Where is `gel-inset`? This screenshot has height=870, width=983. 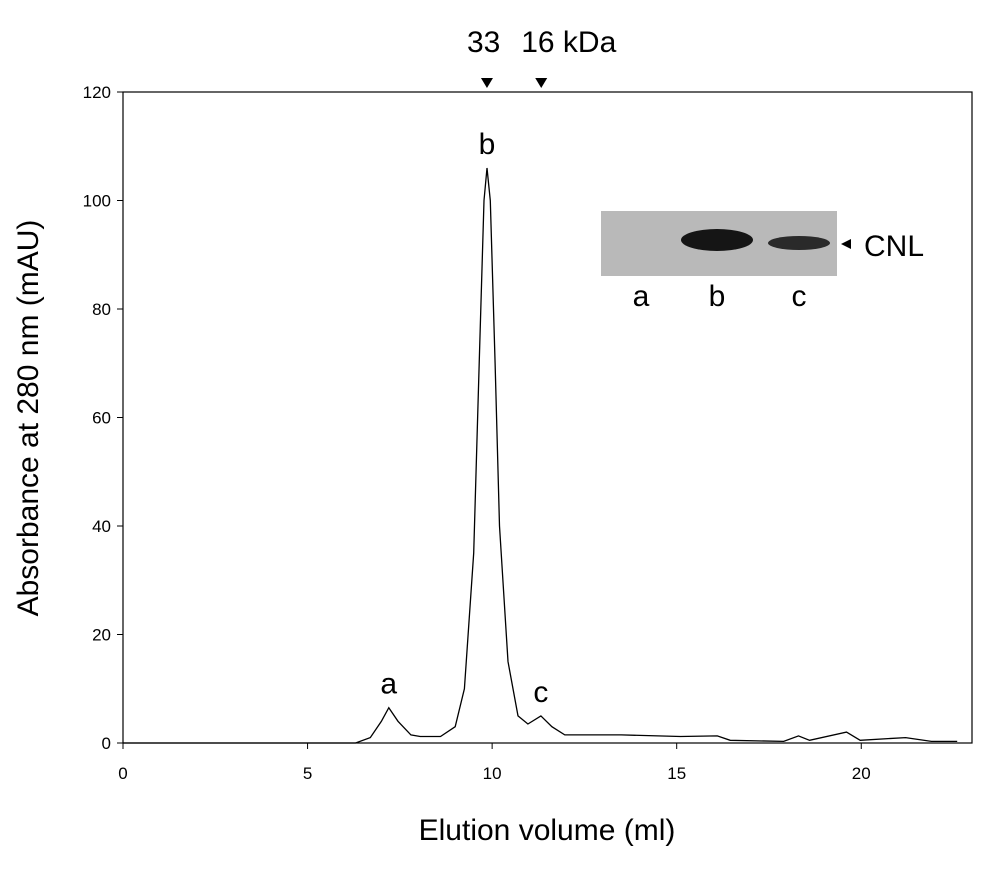 gel-inset is located at coordinates (726, 243).